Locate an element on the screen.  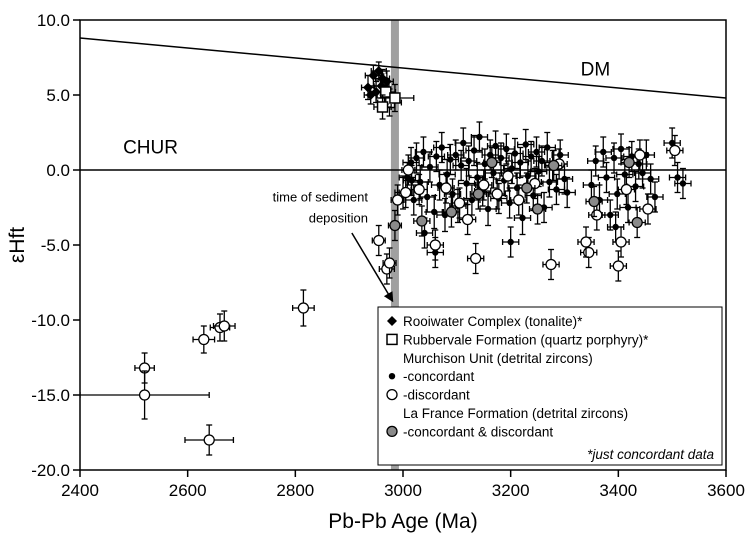
legend-box is located at coordinates (550, 386).